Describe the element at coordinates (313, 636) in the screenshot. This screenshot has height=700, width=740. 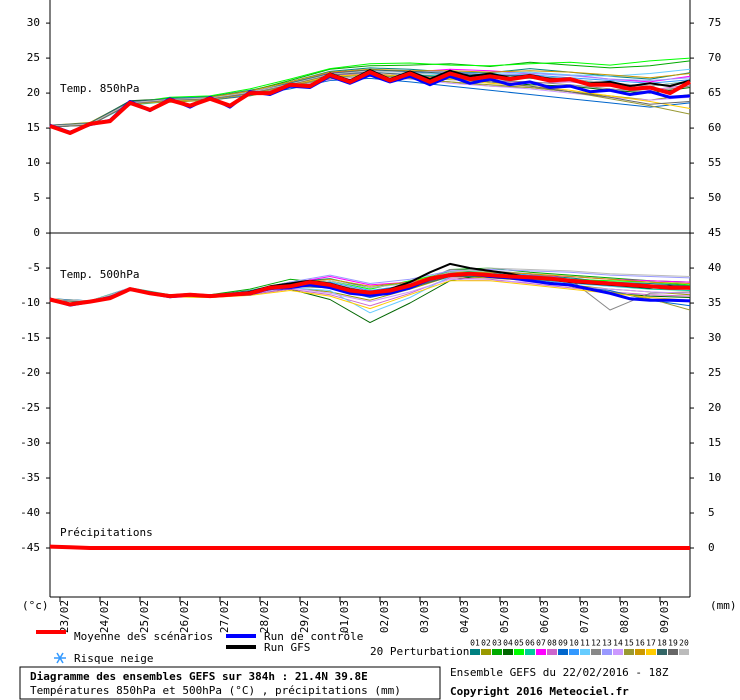
I see `legend-label: Run de contrôle` at that location.